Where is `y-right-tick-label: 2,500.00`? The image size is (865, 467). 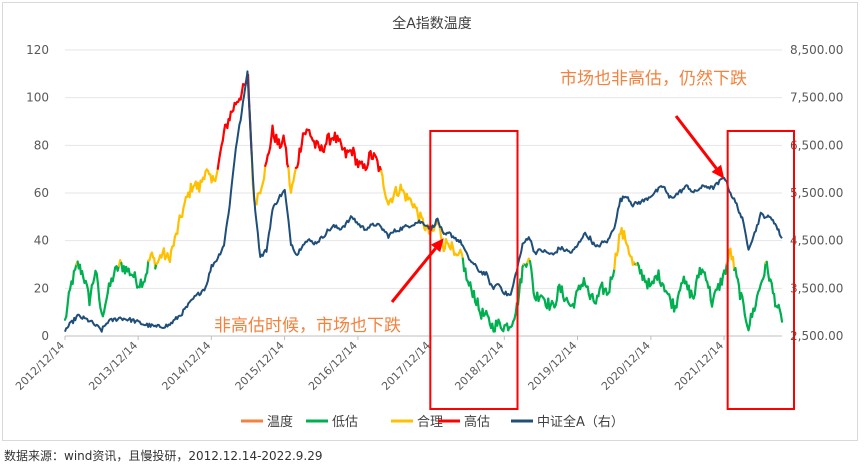
y-right-tick-label: 2,500.00 is located at coordinates (816, 336).